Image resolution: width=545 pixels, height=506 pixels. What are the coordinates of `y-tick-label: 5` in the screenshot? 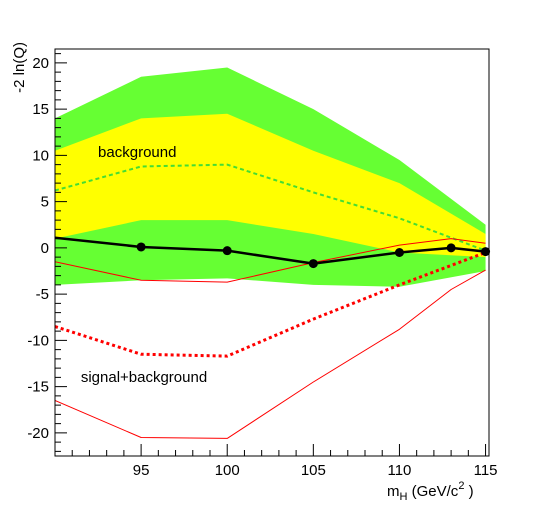 It's located at (45, 202).